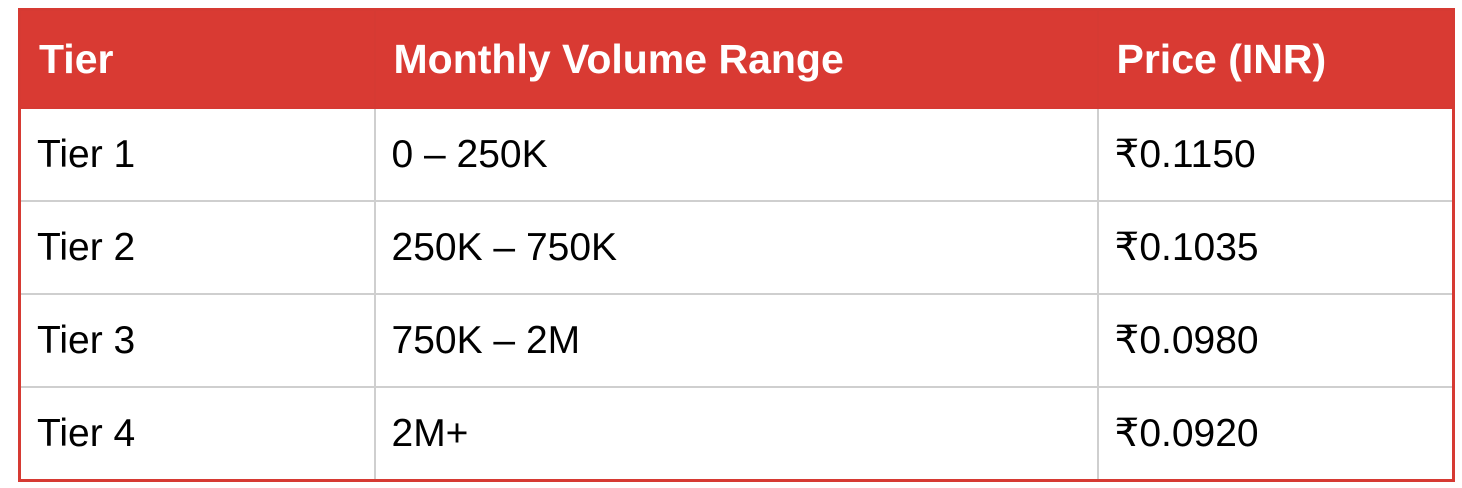 The image size is (1462, 488). What do you see at coordinates (197, 434) in the screenshot?
I see `table-cell: Tier 4` at bounding box center [197, 434].